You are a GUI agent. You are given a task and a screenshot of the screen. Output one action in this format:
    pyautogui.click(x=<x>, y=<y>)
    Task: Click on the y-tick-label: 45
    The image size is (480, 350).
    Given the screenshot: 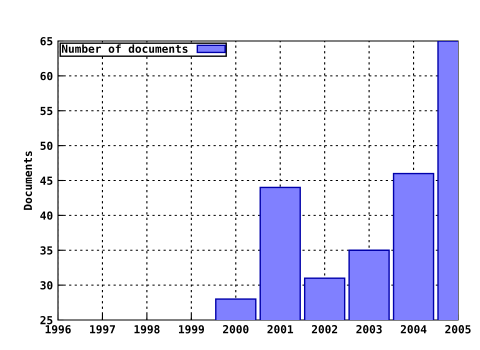 What is the action you would take?
    pyautogui.click(x=46, y=180)
    